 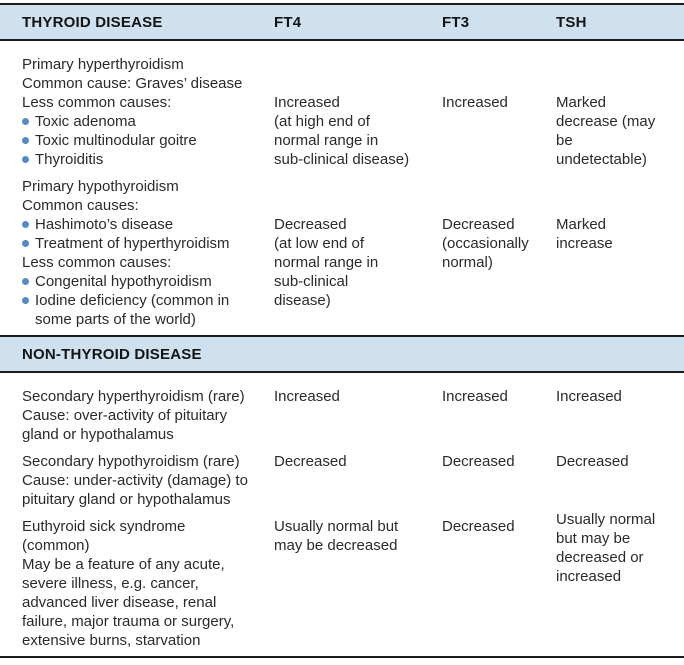 What do you see at coordinates (145, 159) in the screenshot?
I see `list-item: Thyroiditis` at bounding box center [145, 159].